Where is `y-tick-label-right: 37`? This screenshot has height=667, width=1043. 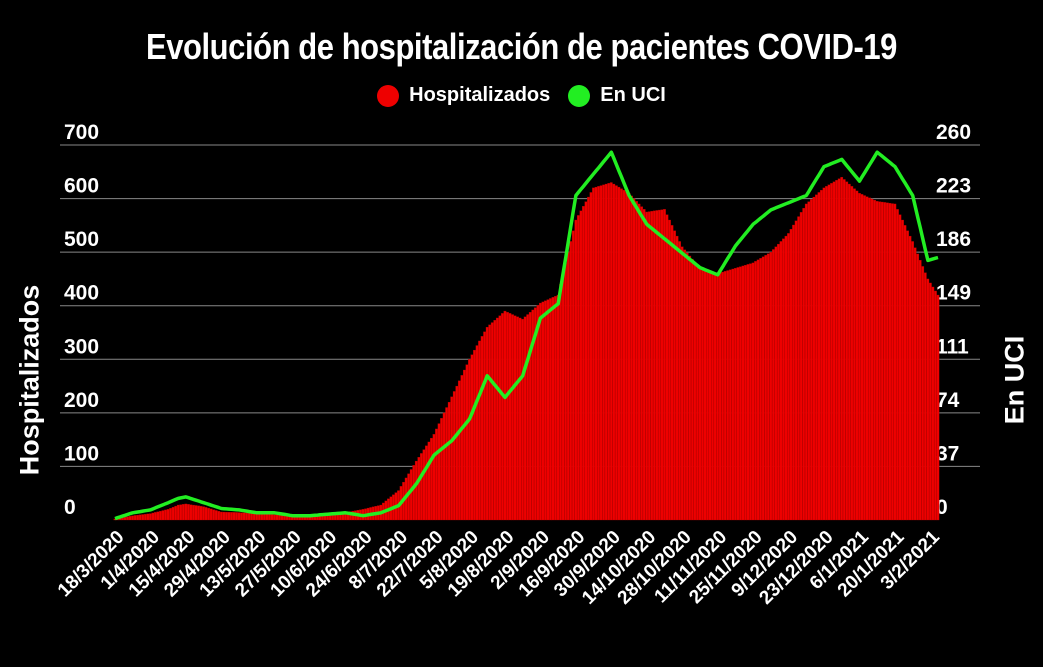 y-tick-label-right: 37 is located at coordinates (947, 453).